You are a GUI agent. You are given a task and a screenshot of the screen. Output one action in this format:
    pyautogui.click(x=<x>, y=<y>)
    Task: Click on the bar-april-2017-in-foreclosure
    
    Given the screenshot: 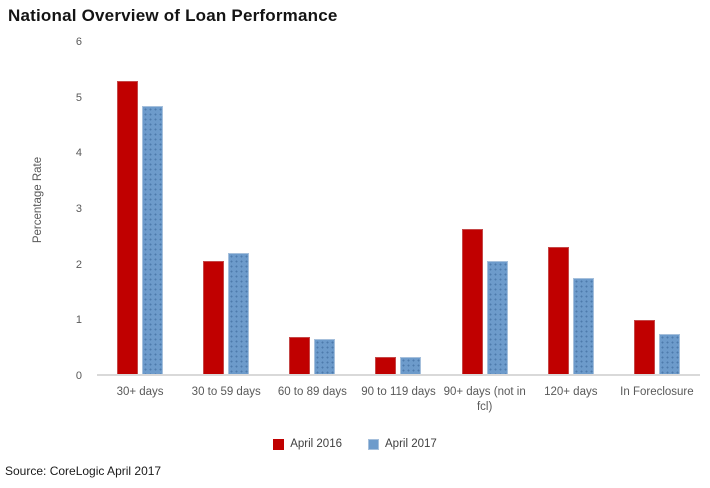 What is the action you would take?
    pyautogui.click(x=669, y=353)
    